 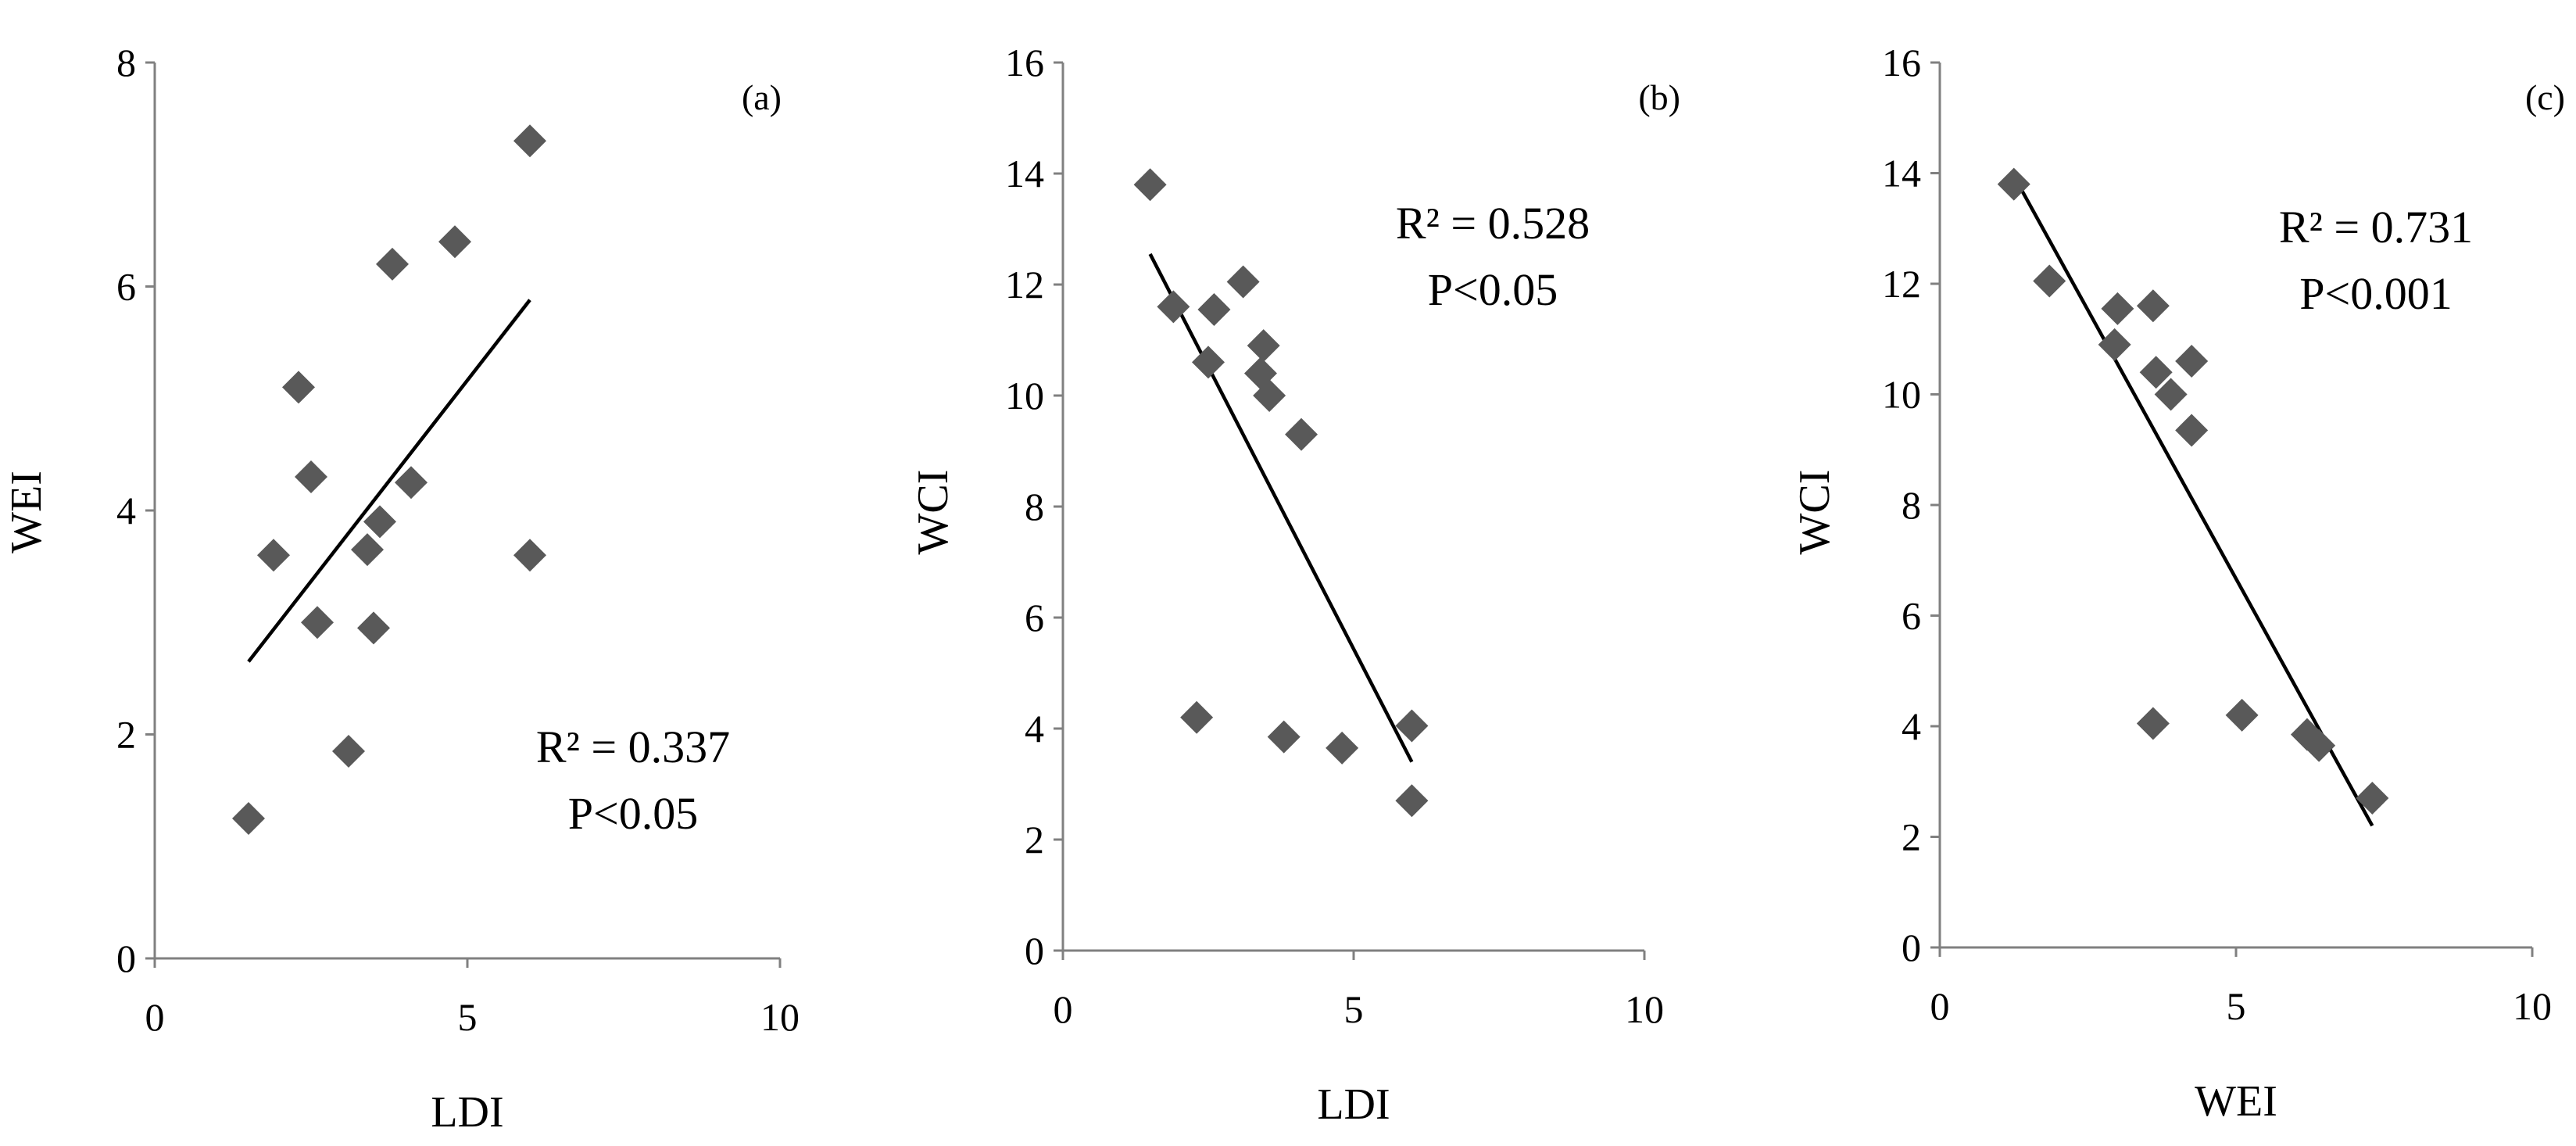 I want to click on panel-label: (b), so click(x=1659, y=97).